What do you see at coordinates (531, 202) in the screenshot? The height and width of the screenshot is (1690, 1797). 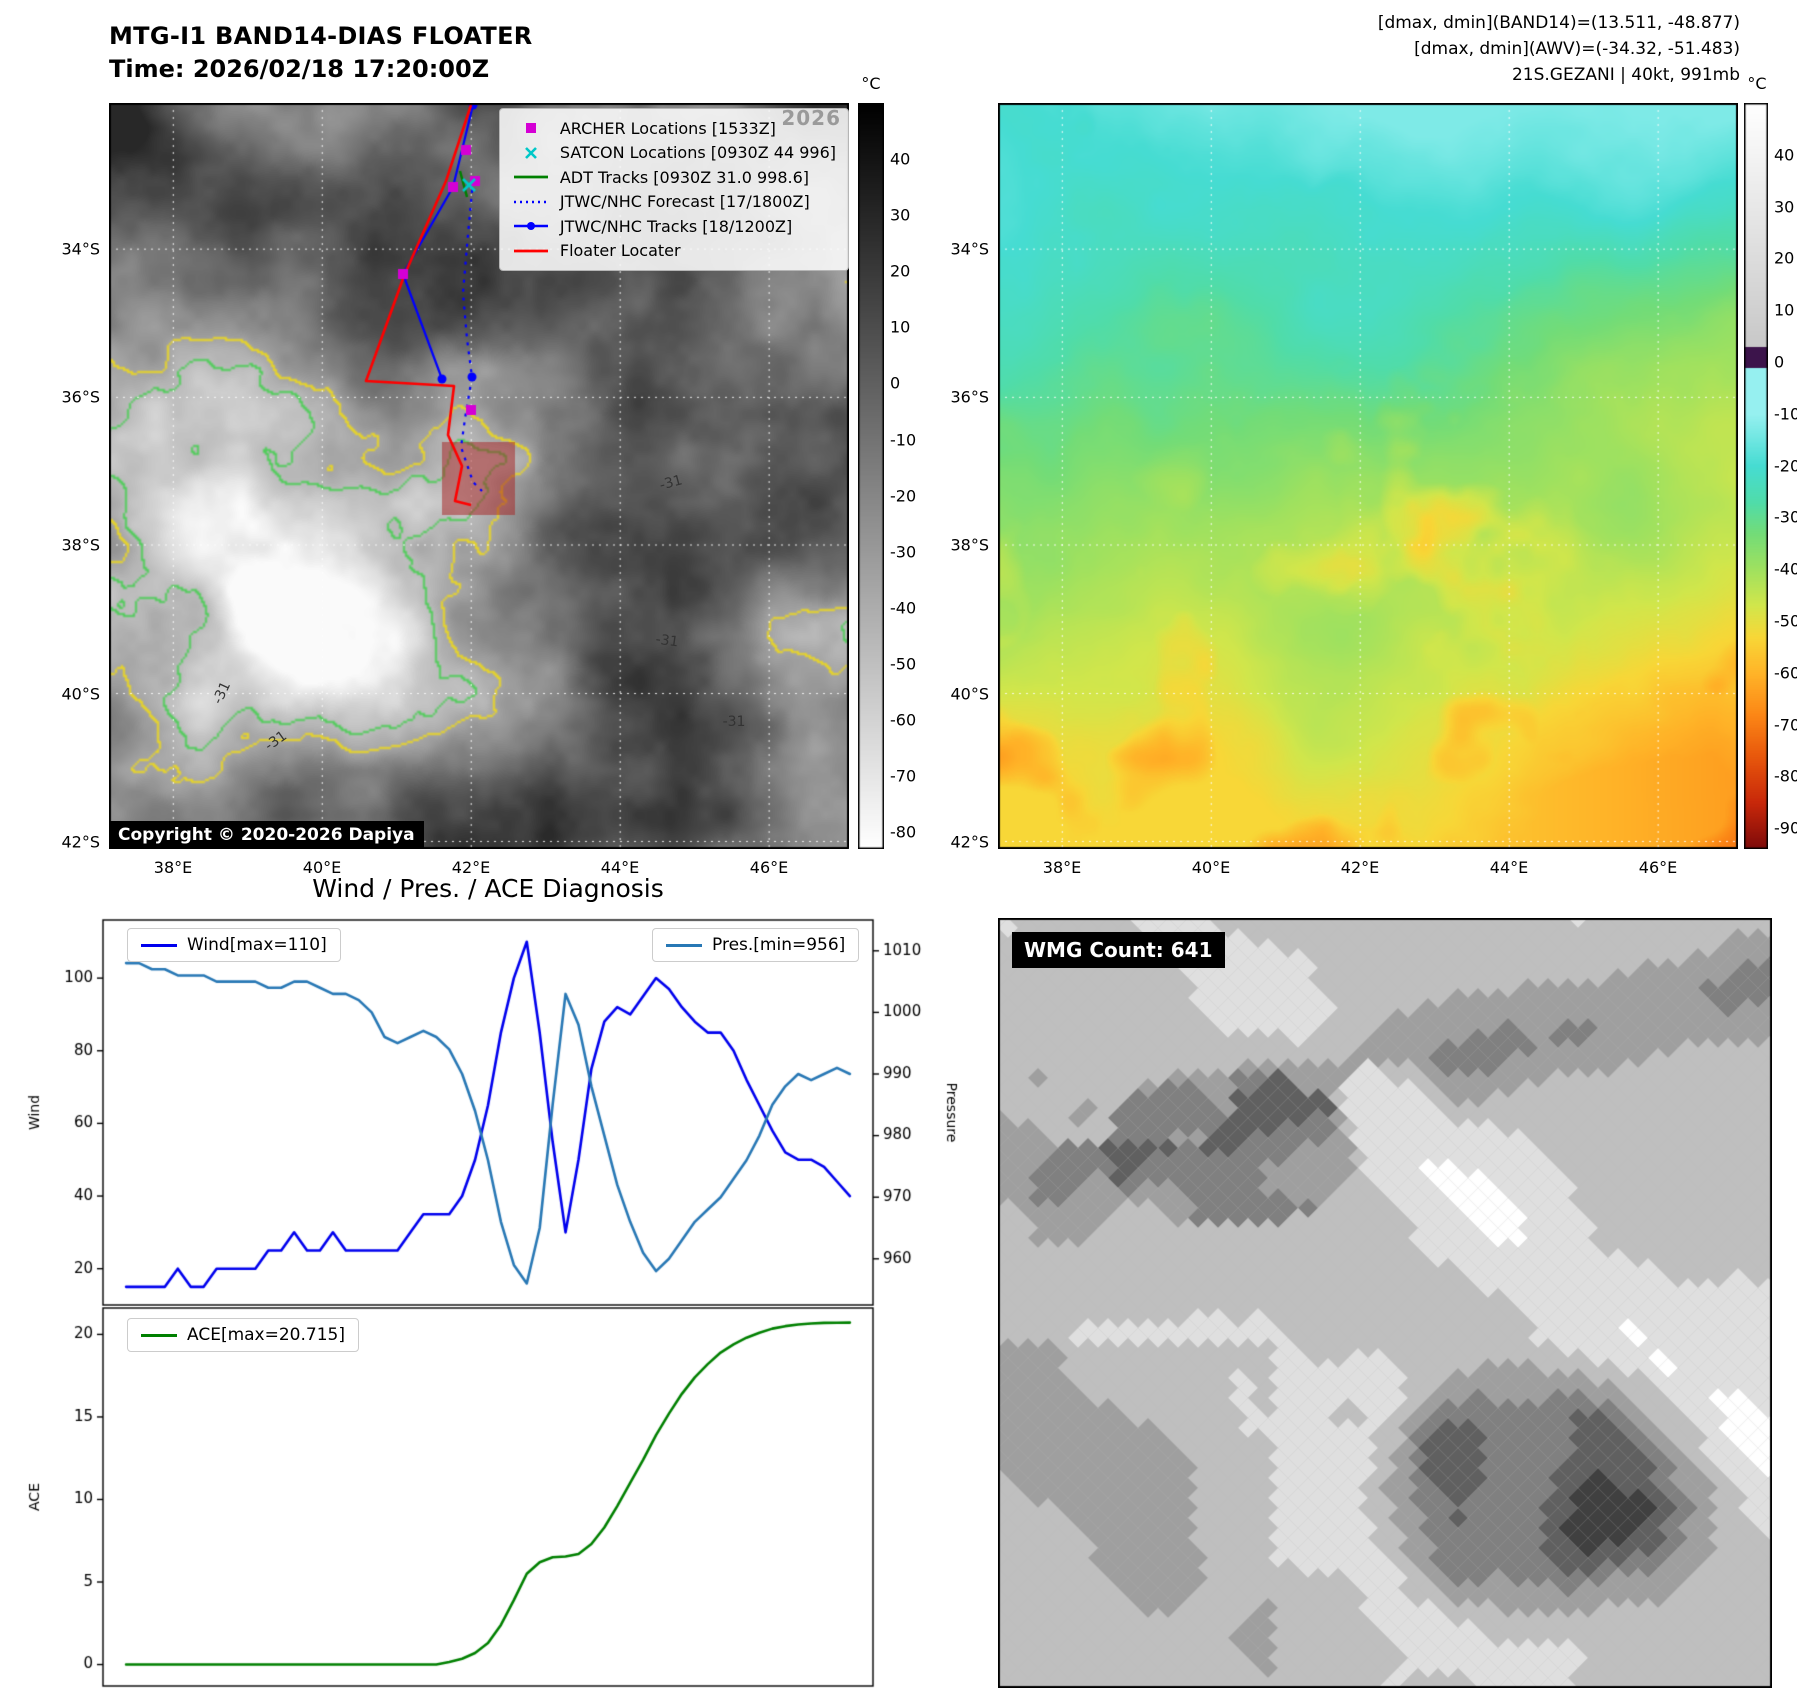 I see `dotted-marker-icon` at bounding box center [531, 202].